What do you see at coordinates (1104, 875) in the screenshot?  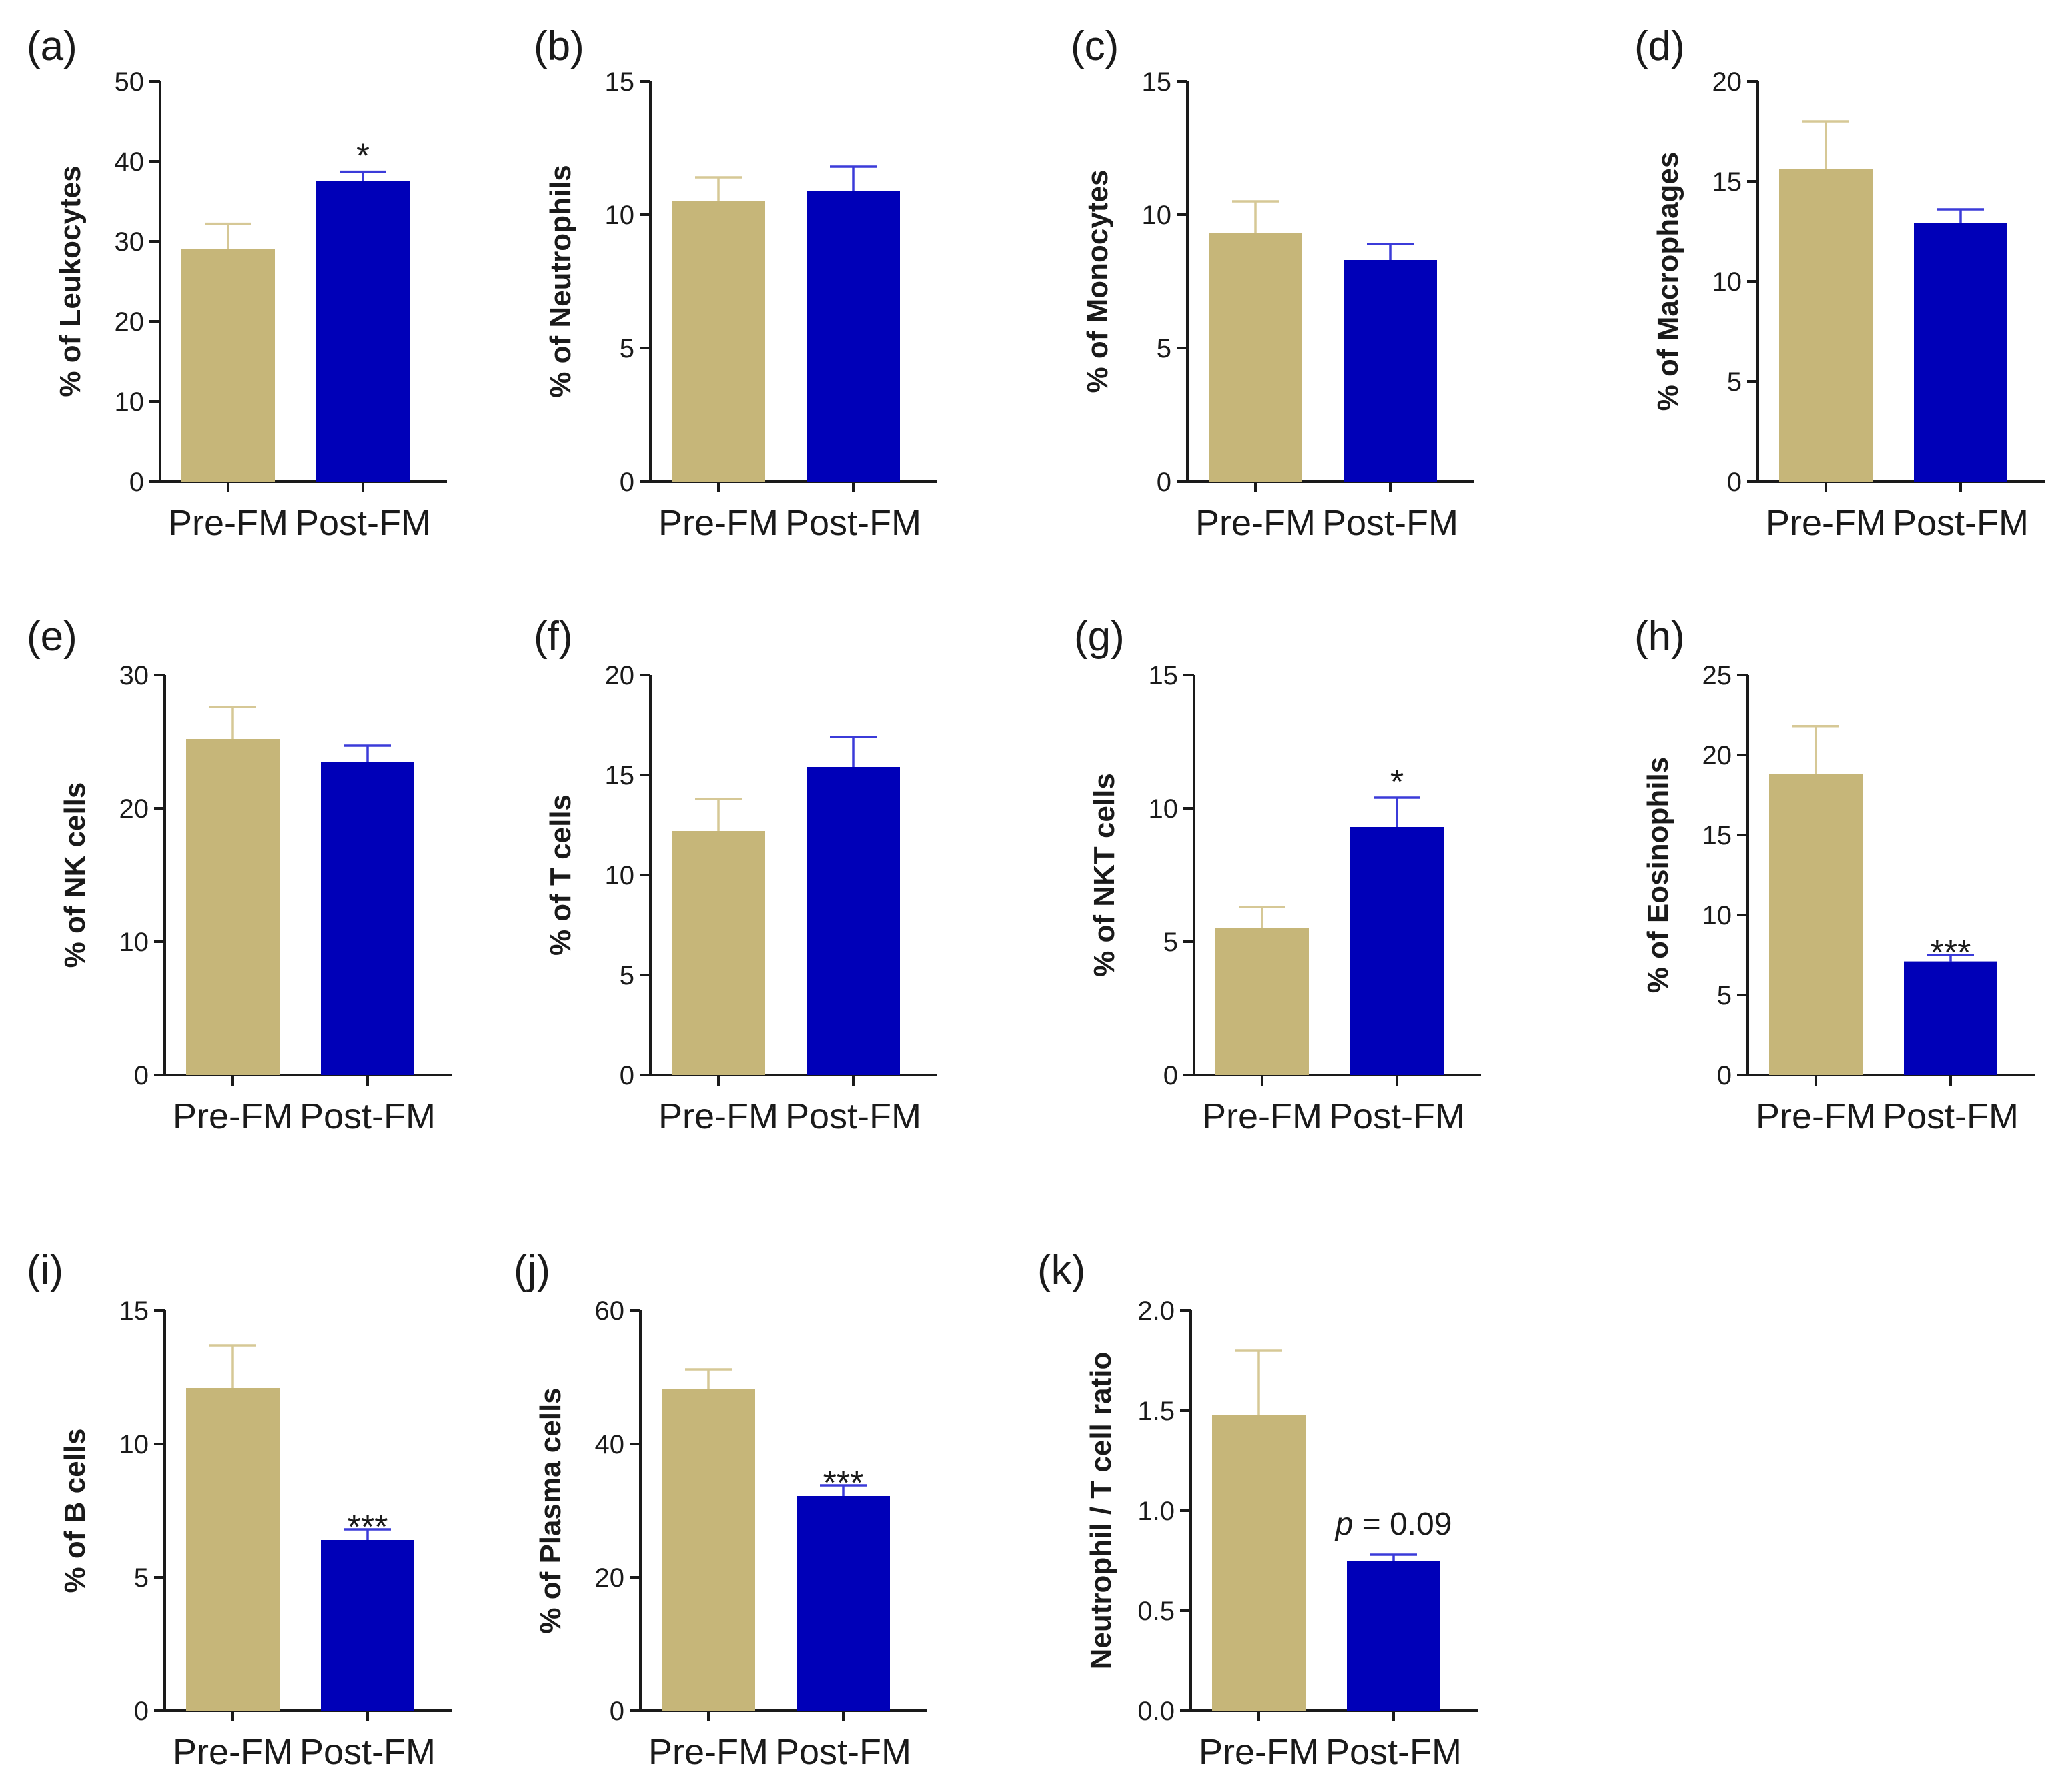 I see `y-axis-title: % of NKT cells` at bounding box center [1104, 875].